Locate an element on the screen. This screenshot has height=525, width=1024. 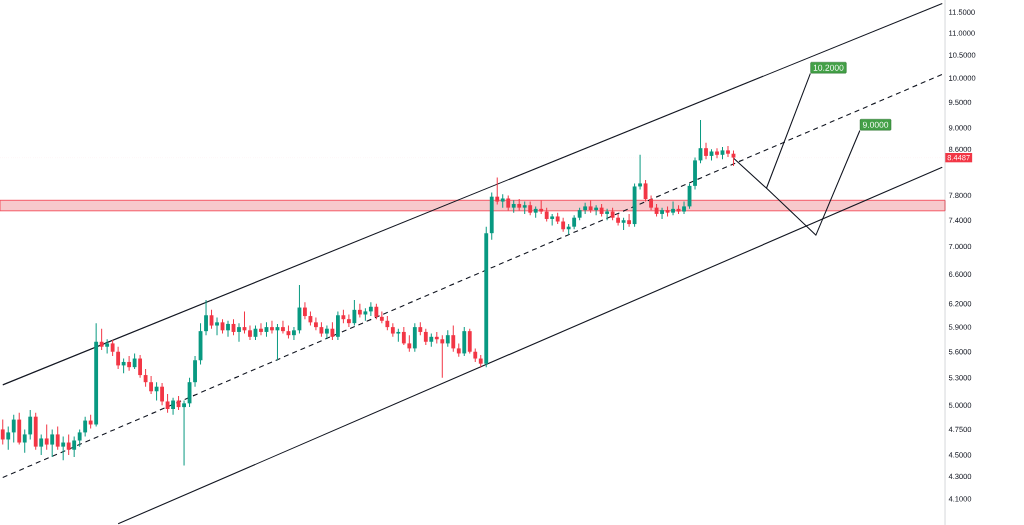
annotation: 9.0000 is located at coordinates (875, 124).